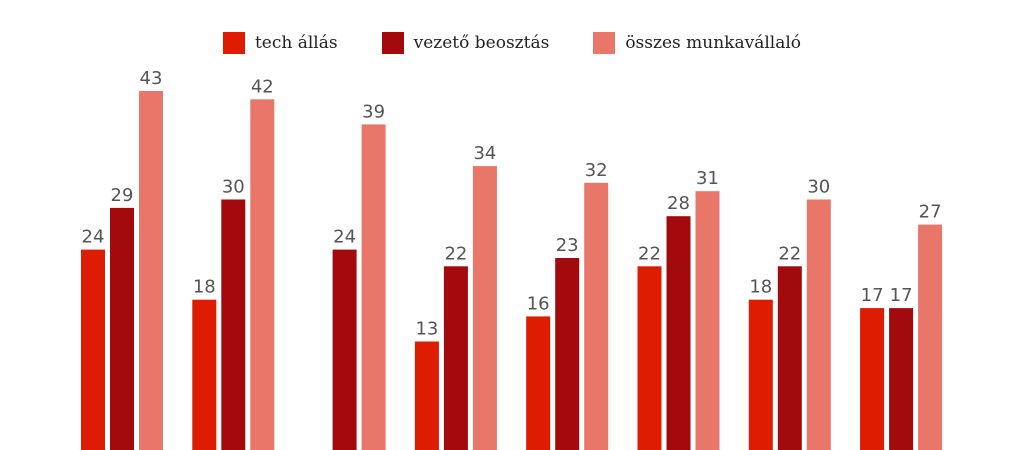 This screenshot has width=1024, height=450. Describe the element at coordinates (707, 320) in the screenshot. I see `bar-g6-s3` at that location.